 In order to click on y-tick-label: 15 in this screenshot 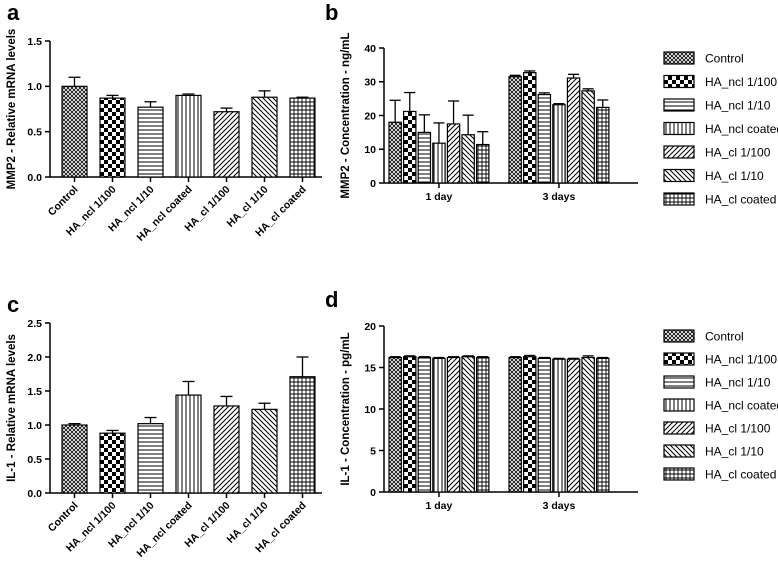, I will do `click(370, 368)`.